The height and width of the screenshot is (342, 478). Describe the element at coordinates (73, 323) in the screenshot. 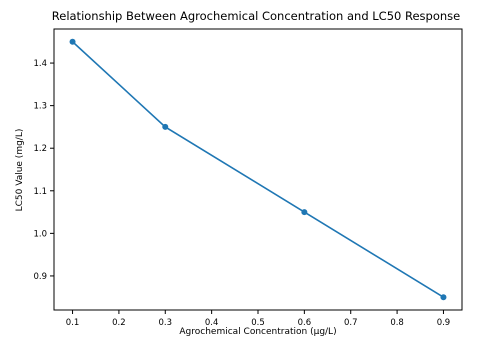

I see `x-tick-label: 0.1` at that location.